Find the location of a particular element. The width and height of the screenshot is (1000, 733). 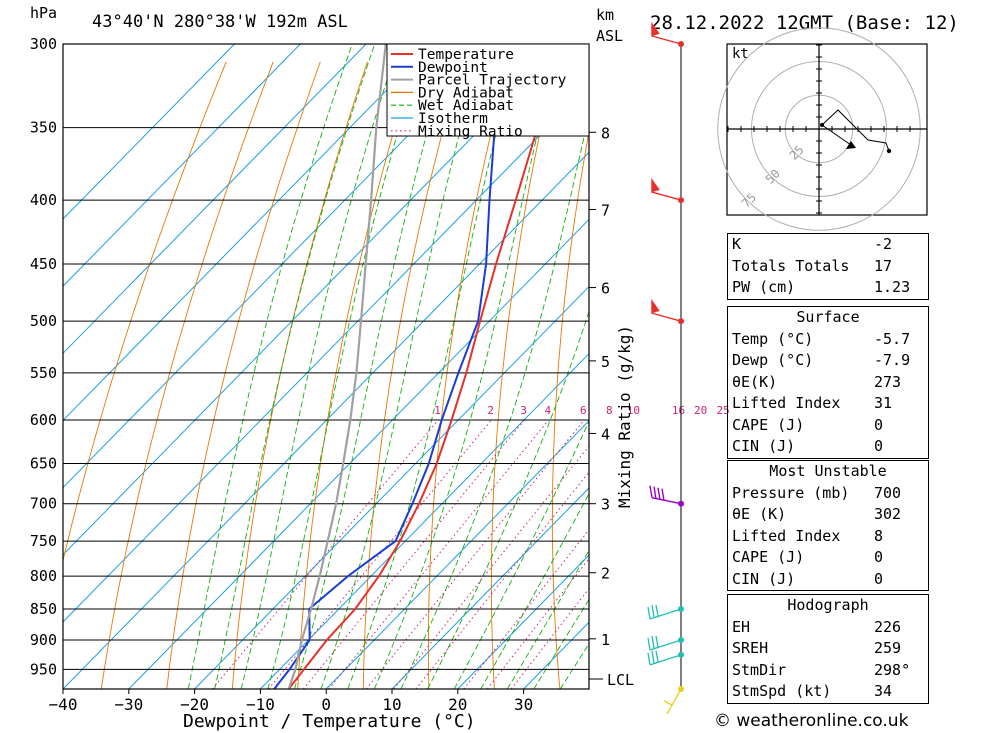

row-label: CIN (J) is located at coordinates (764, 578).